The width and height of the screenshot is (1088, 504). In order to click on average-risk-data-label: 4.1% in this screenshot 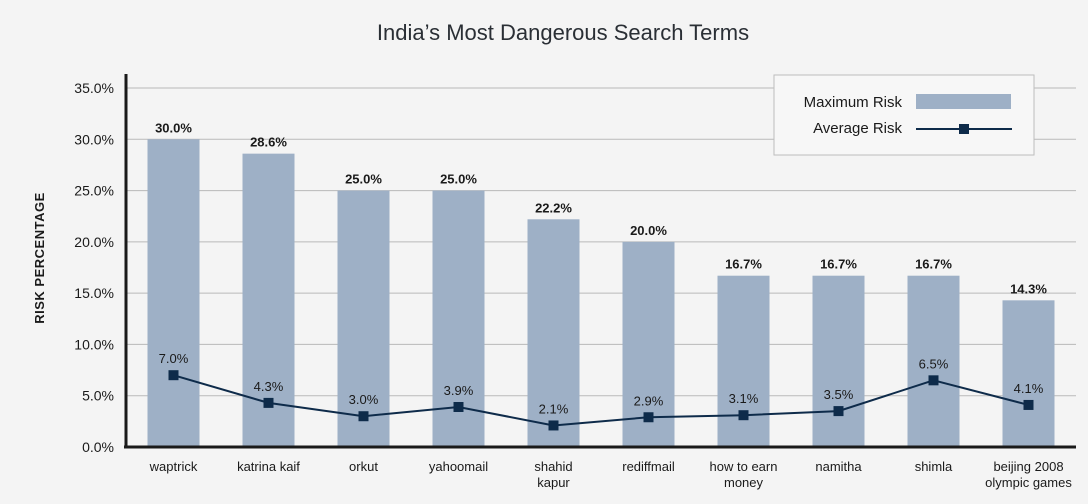, I will do `click(1029, 388)`.